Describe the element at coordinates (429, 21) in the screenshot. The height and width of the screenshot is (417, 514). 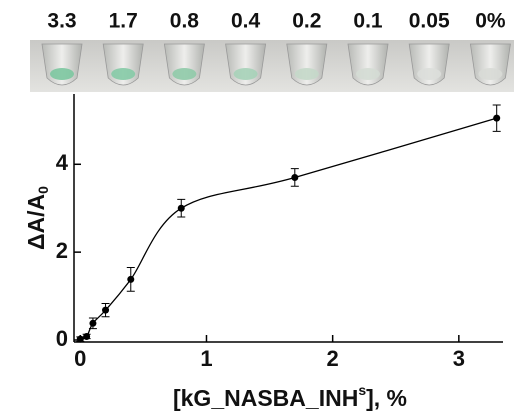
I see `tube-label: 0.05` at that location.